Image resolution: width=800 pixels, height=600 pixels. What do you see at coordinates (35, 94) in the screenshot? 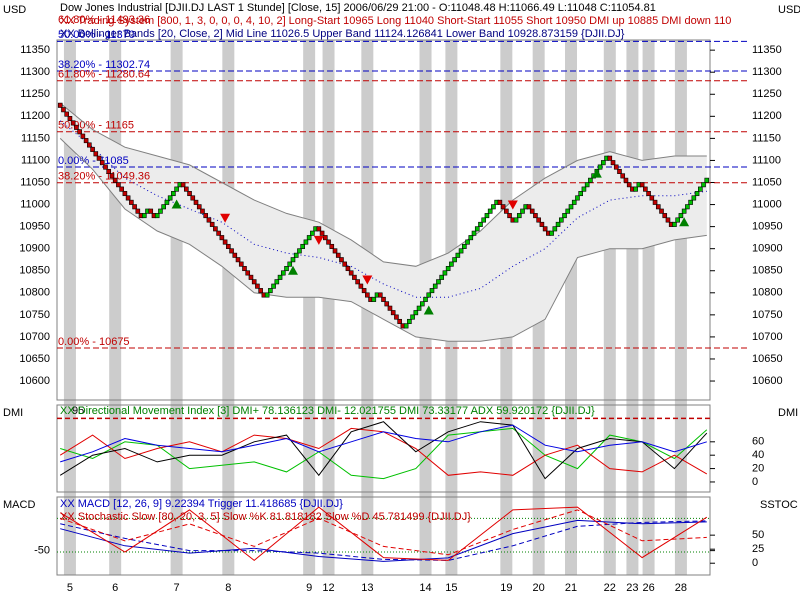
I see `y-tick-label: 11250` at bounding box center [35, 94].